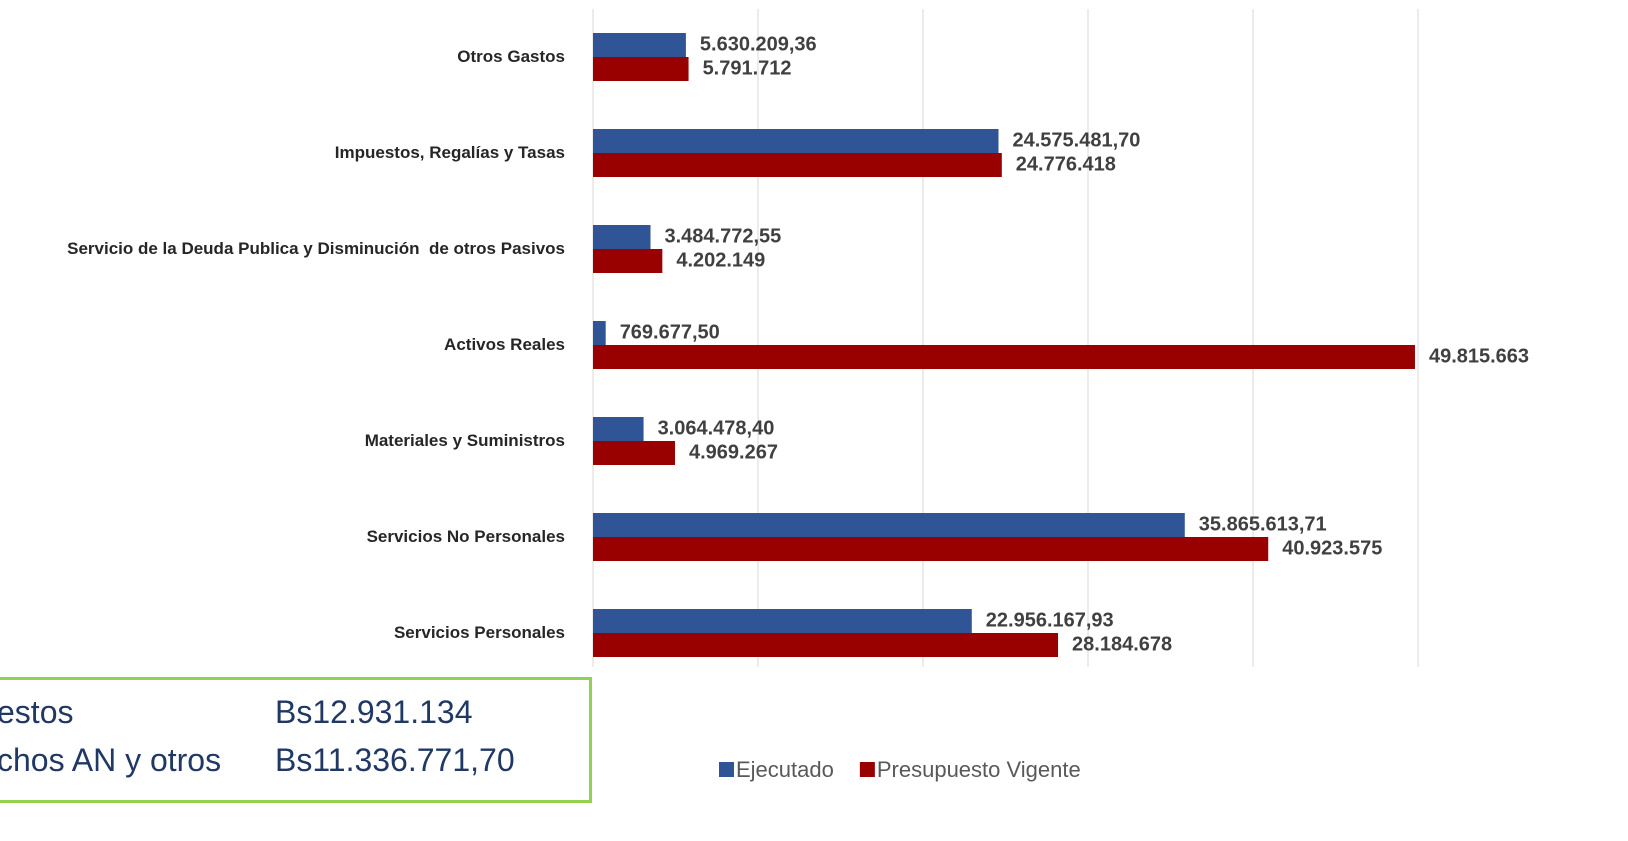 Image resolution: width=1628 pixels, height=841 pixels. Describe the element at coordinates (720, 260) in the screenshot. I see `data-label: 4.202.149` at that location.